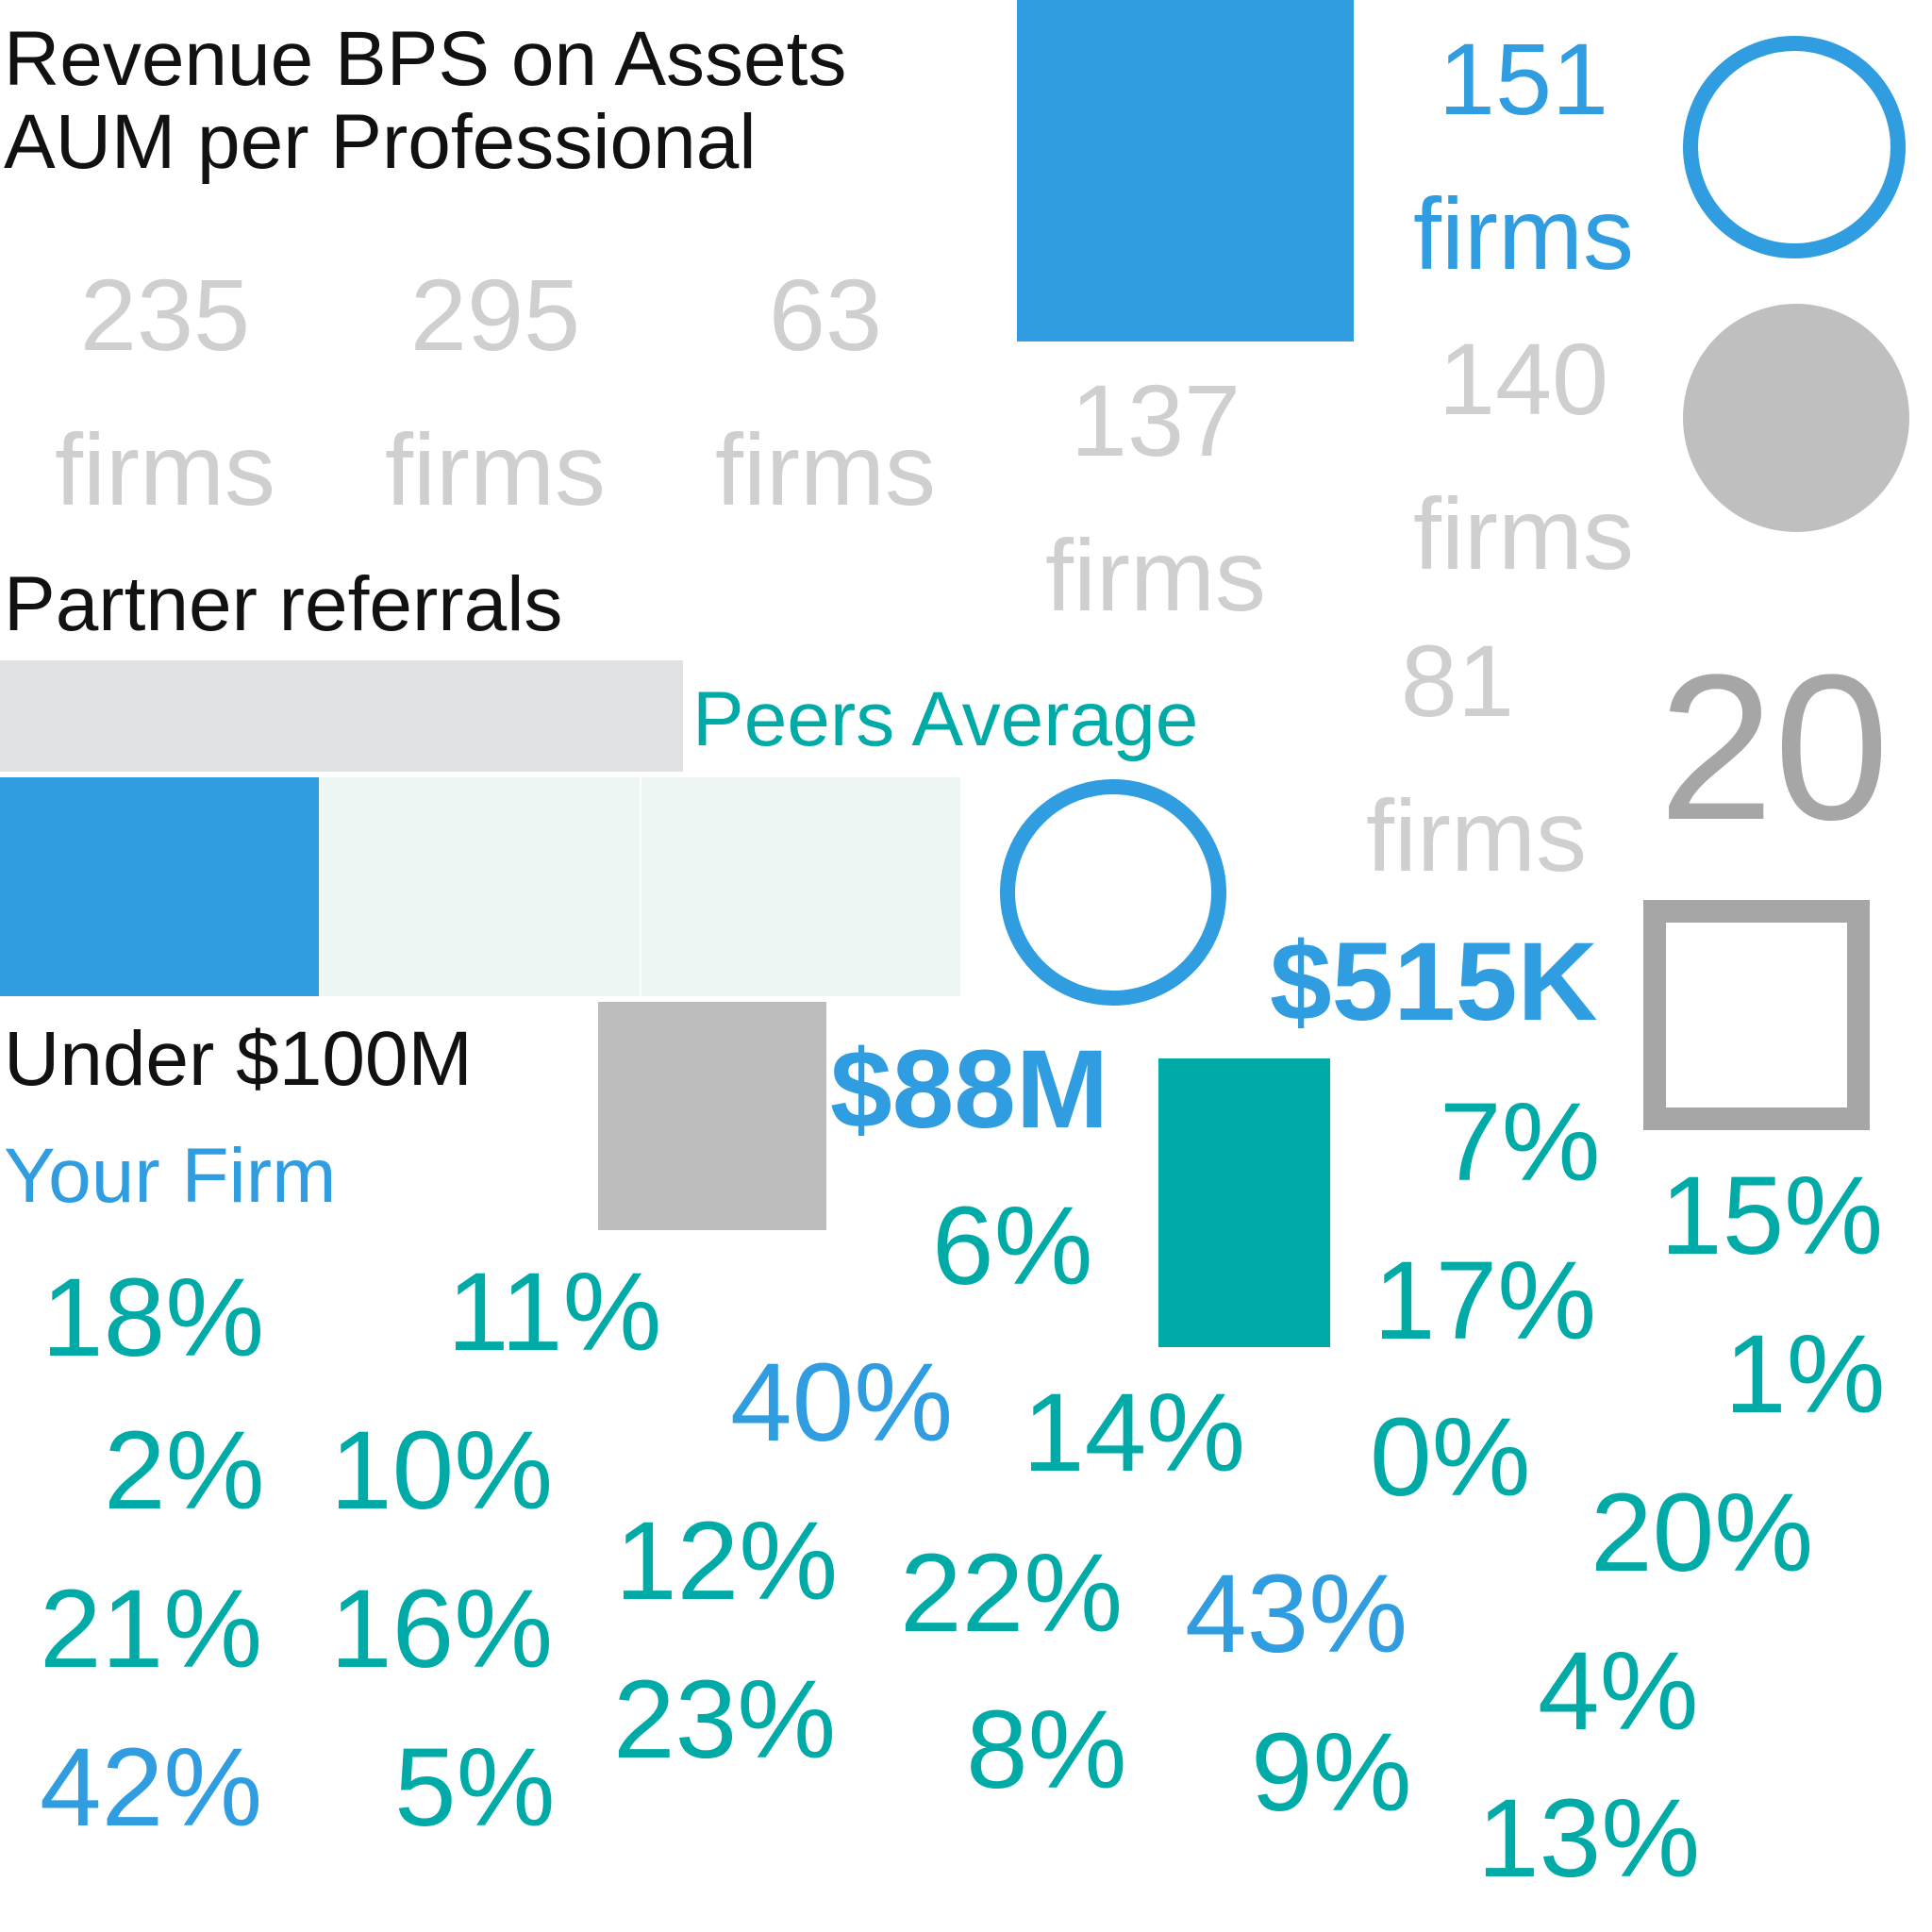 Image resolution: width=1932 pixels, height=1932 pixels. I want to click on pct-2: 2%, so click(185, 1471).